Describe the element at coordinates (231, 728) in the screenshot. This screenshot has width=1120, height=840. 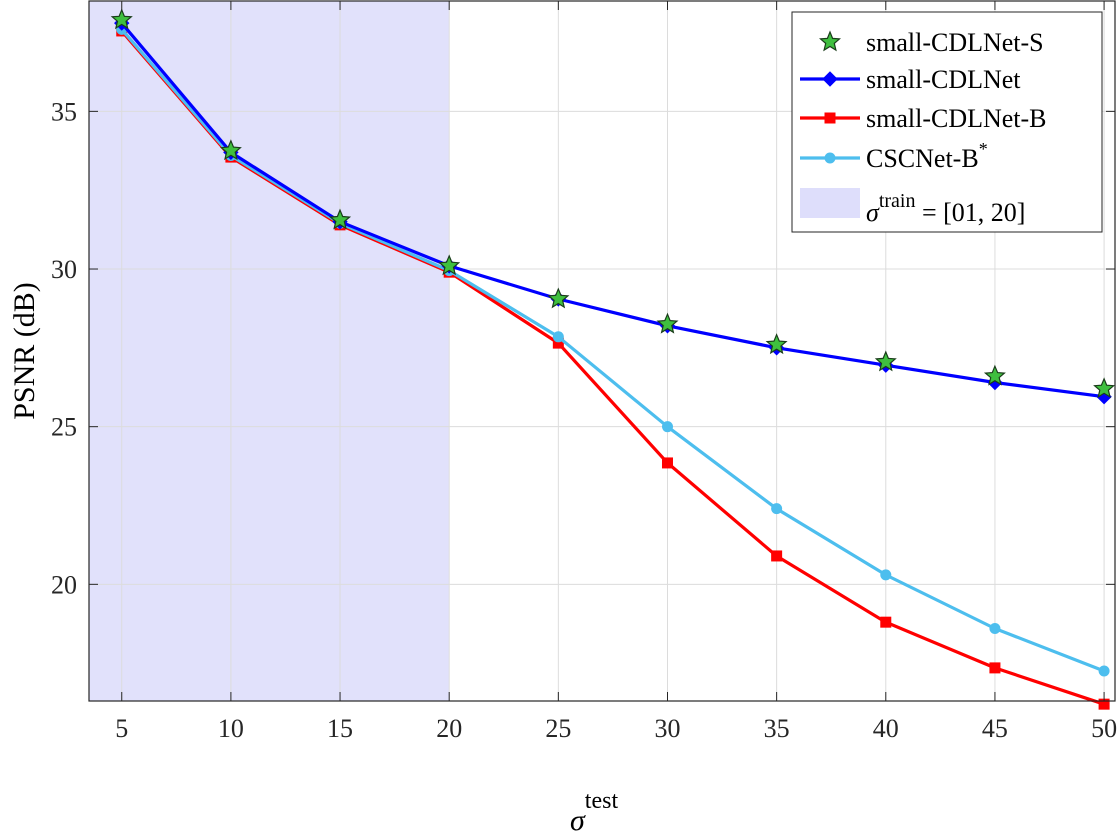
I see `x-tick-label-10: 10` at that location.